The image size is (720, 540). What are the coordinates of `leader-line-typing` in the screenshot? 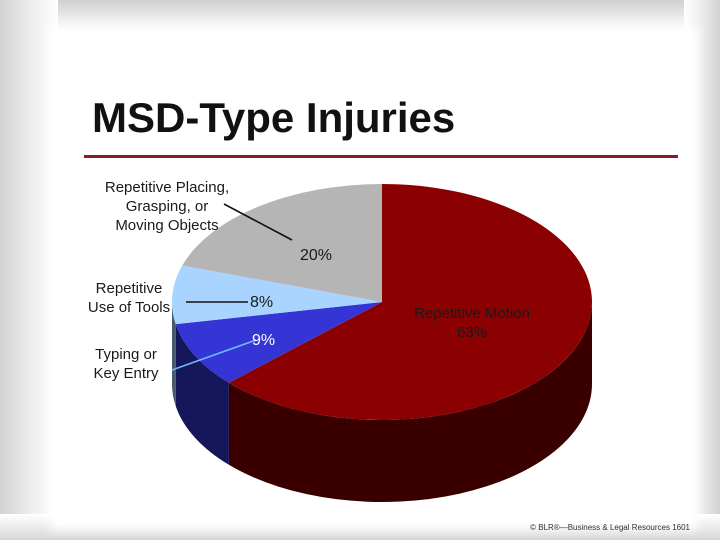 It's located at (214, 355).